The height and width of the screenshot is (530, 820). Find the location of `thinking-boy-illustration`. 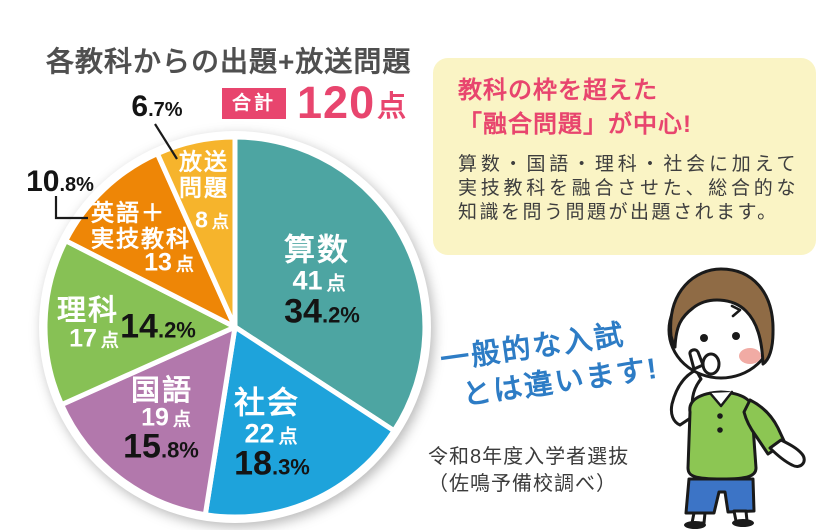

thinking-boy-illustration is located at coordinates (736, 398).